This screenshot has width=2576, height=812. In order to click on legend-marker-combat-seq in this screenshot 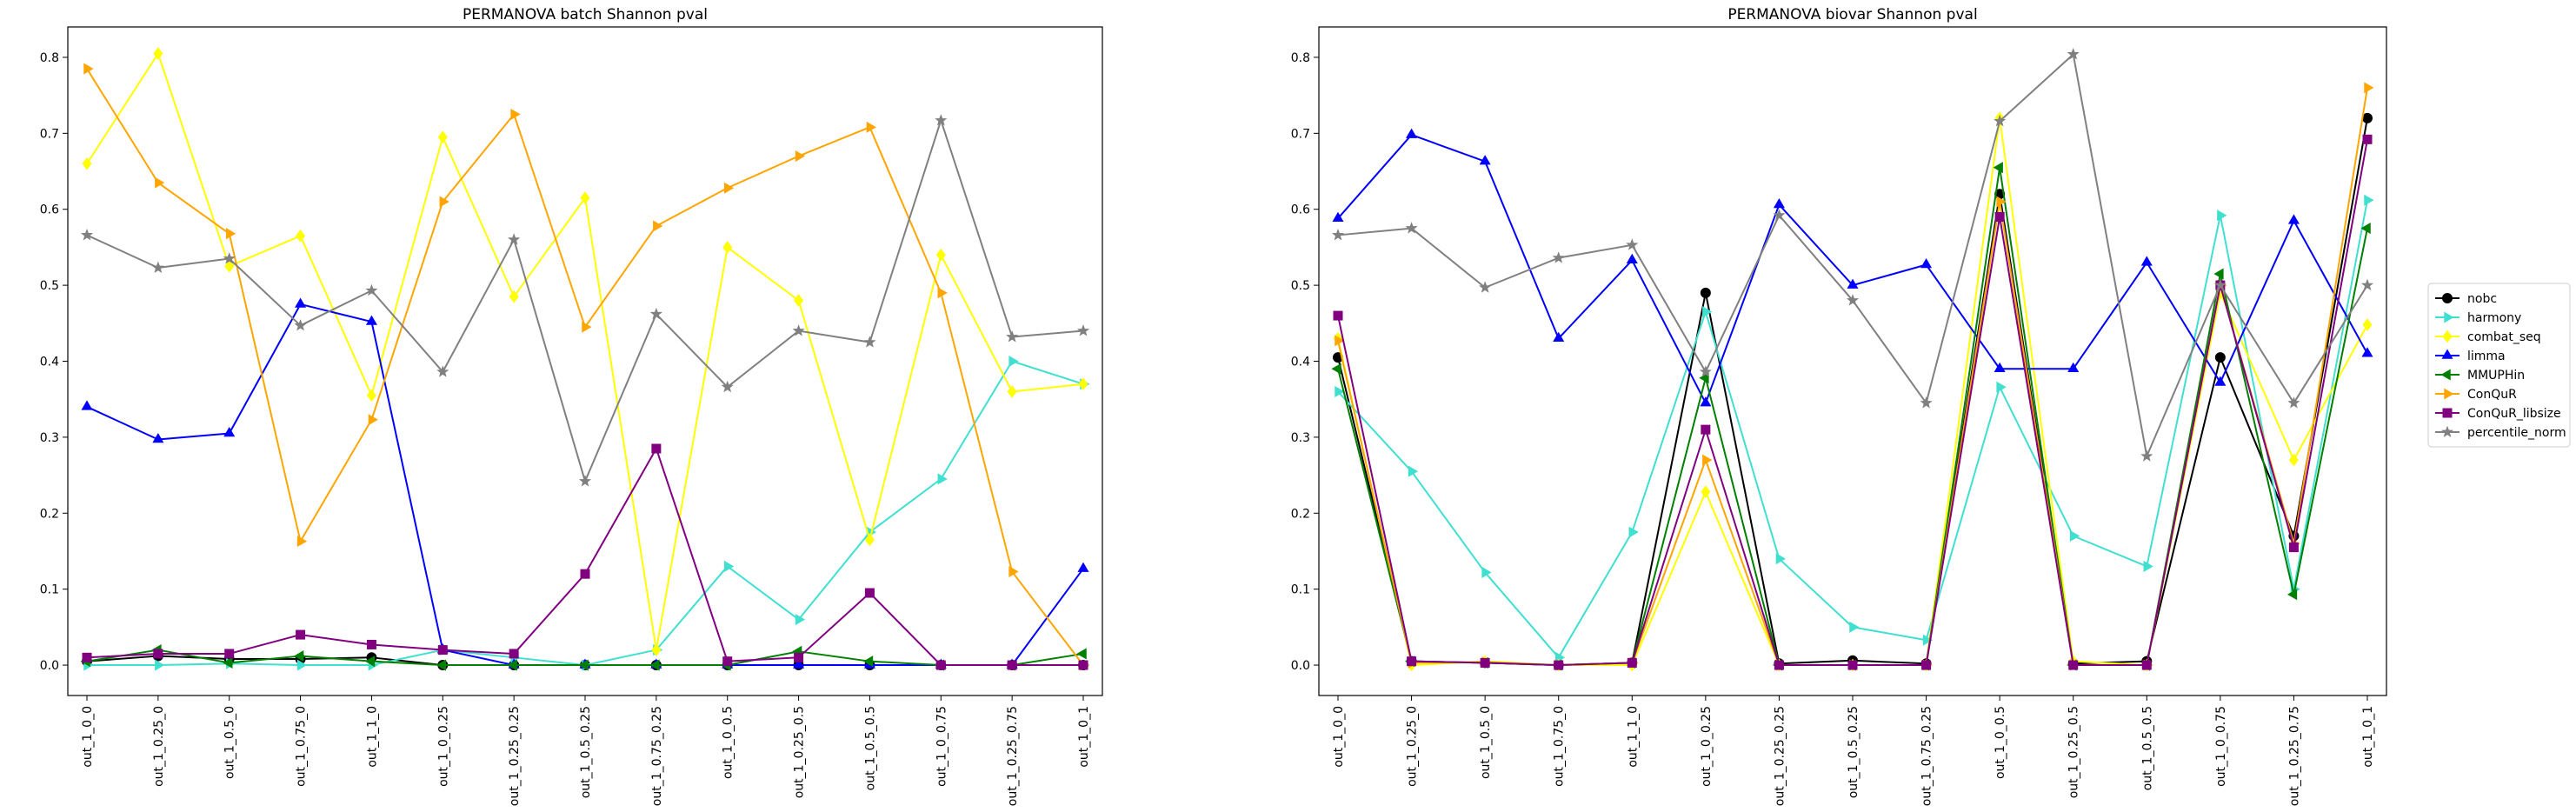, I will do `click(2447, 336)`.